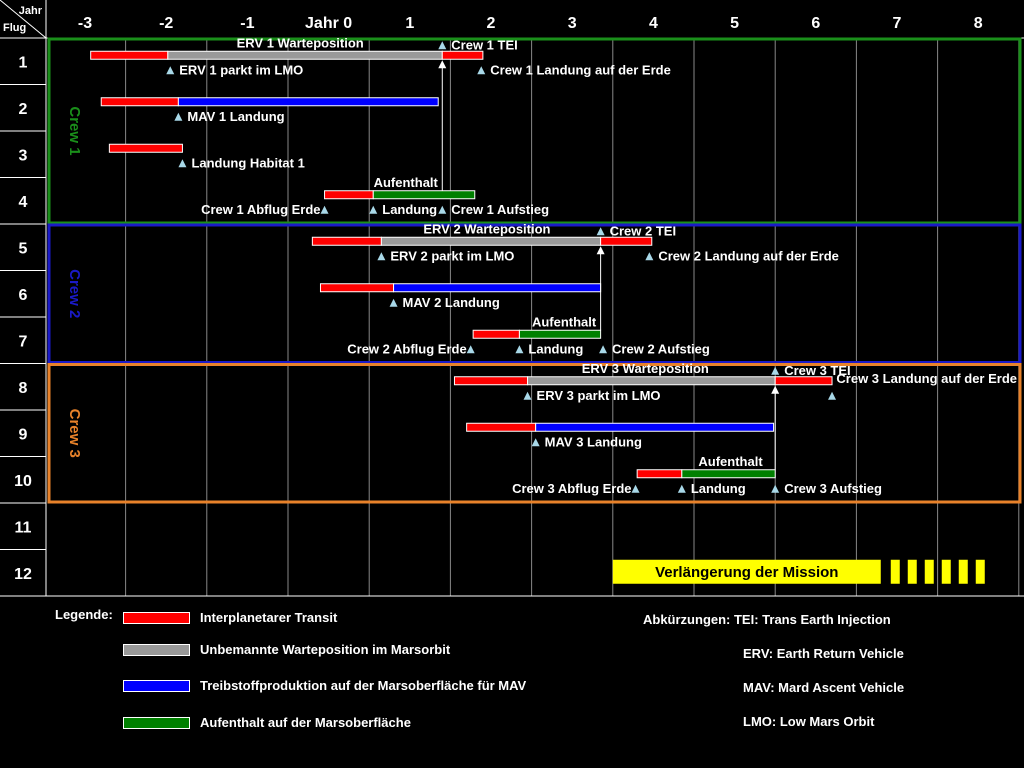 The width and height of the screenshot is (1024, 768). What do you see at coordinates (23, 62) in the screenshot?
I see `flight-number-label: 1` at bounding box center [23, 62].